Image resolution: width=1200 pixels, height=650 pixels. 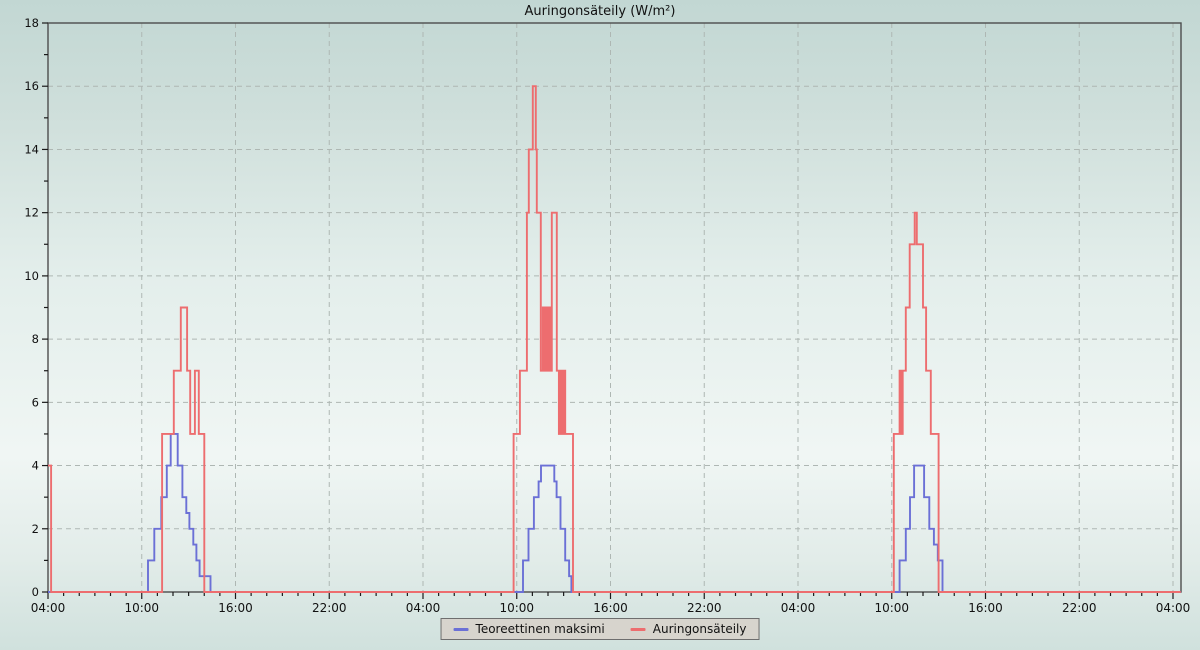 I want to click on chart-legend: Teoreettinen maksimi Auringonsäteily, so click(x=600, y=629).